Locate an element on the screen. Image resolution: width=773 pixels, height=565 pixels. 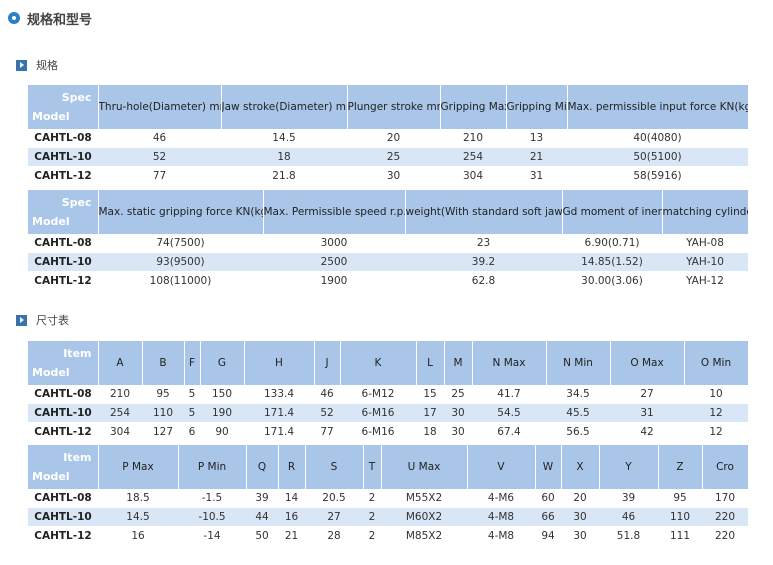
table-cell: 52 is located at coordinates (159, 157).